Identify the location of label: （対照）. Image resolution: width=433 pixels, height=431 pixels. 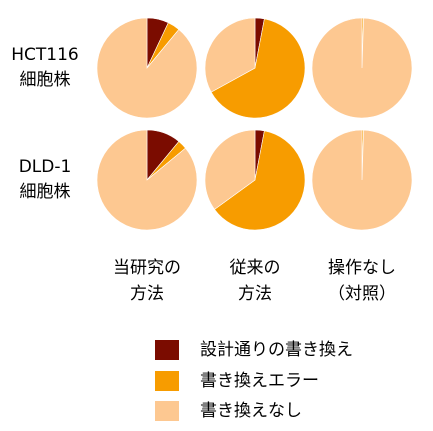
(362, 294).